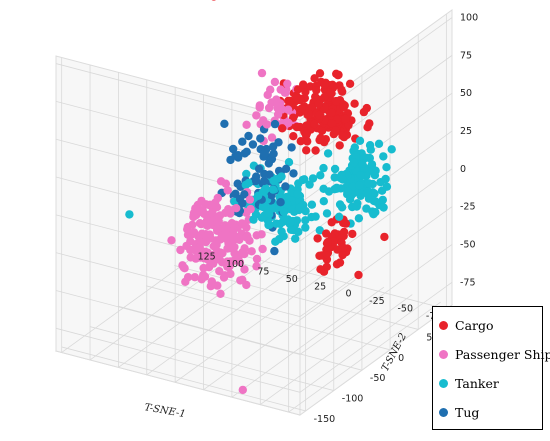  What do you see at coordinates (468, 244) in the screenshot?
I see `z-tick-label: -50` at bounding box center [468, 244].